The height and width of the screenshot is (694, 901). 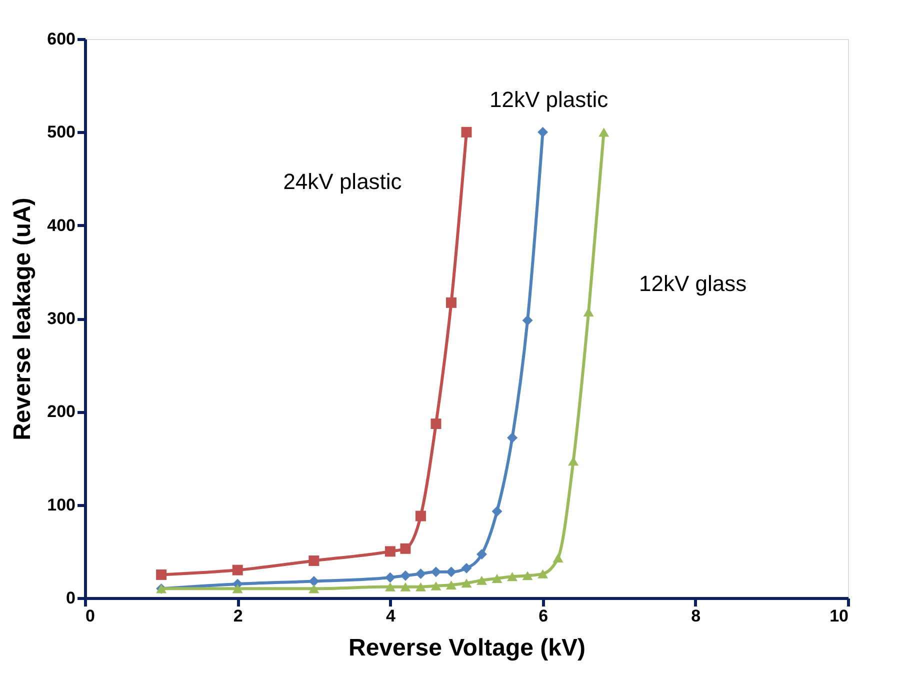 I want to click on y-tick-label: 0, so click(x=71, y=598).